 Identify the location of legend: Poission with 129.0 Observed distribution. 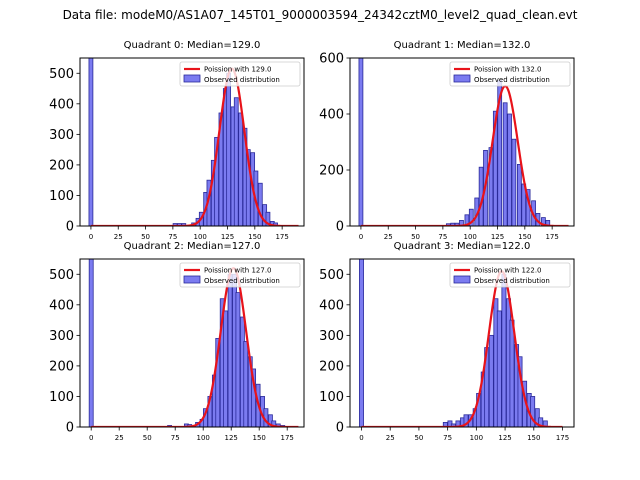
(240, 74).